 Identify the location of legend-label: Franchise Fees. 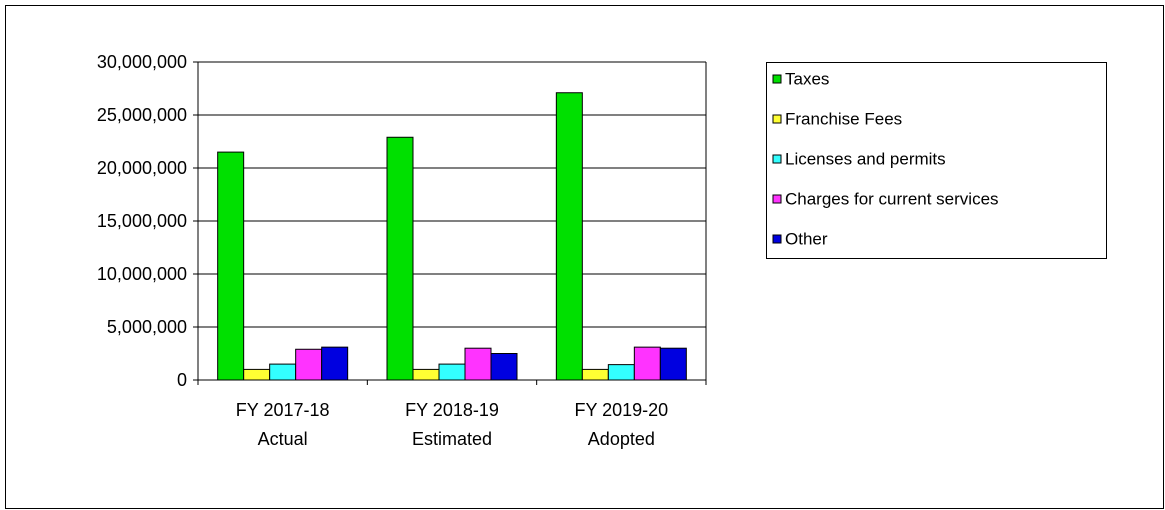
(843, 118).